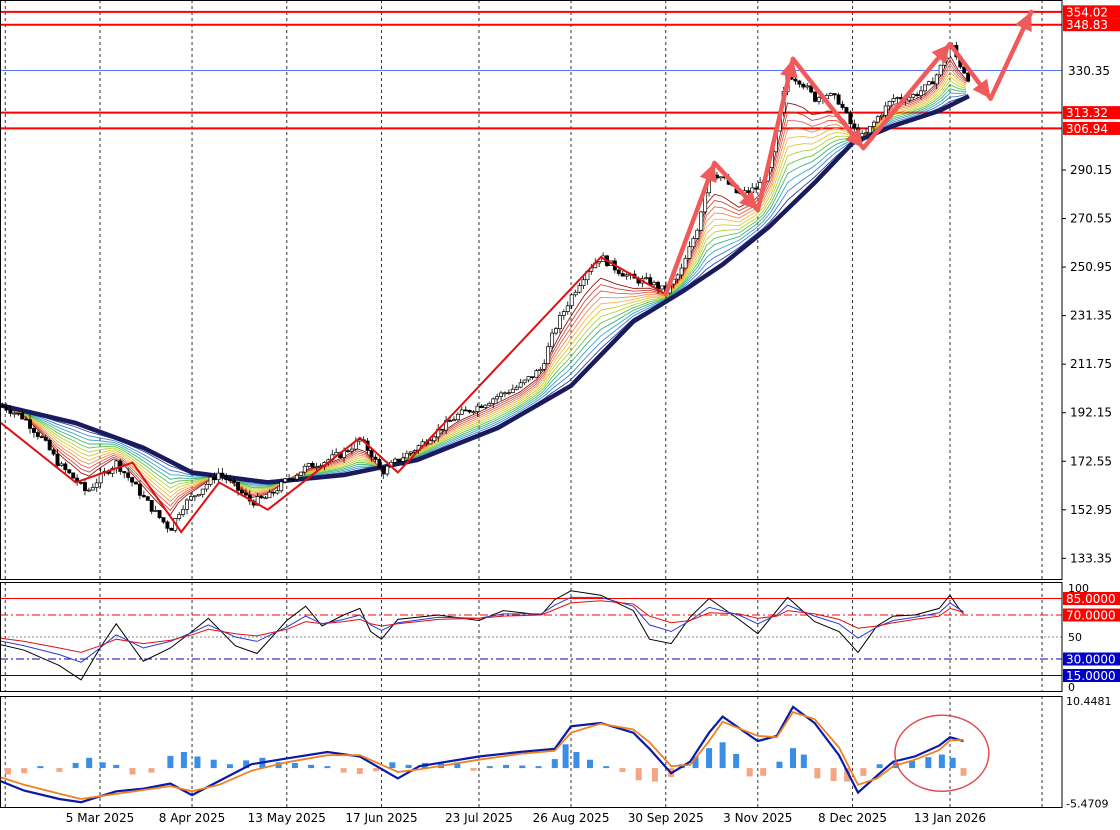 This screenshot has width=1120, height=830. I want to click on y-tick-label: 270.55, so click(1091, 219).